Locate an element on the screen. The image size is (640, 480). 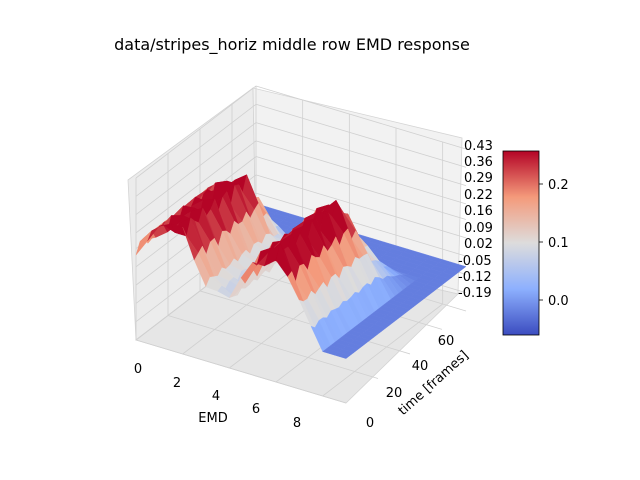
x-tick-label: 6 is located at coordinates (256, 409).